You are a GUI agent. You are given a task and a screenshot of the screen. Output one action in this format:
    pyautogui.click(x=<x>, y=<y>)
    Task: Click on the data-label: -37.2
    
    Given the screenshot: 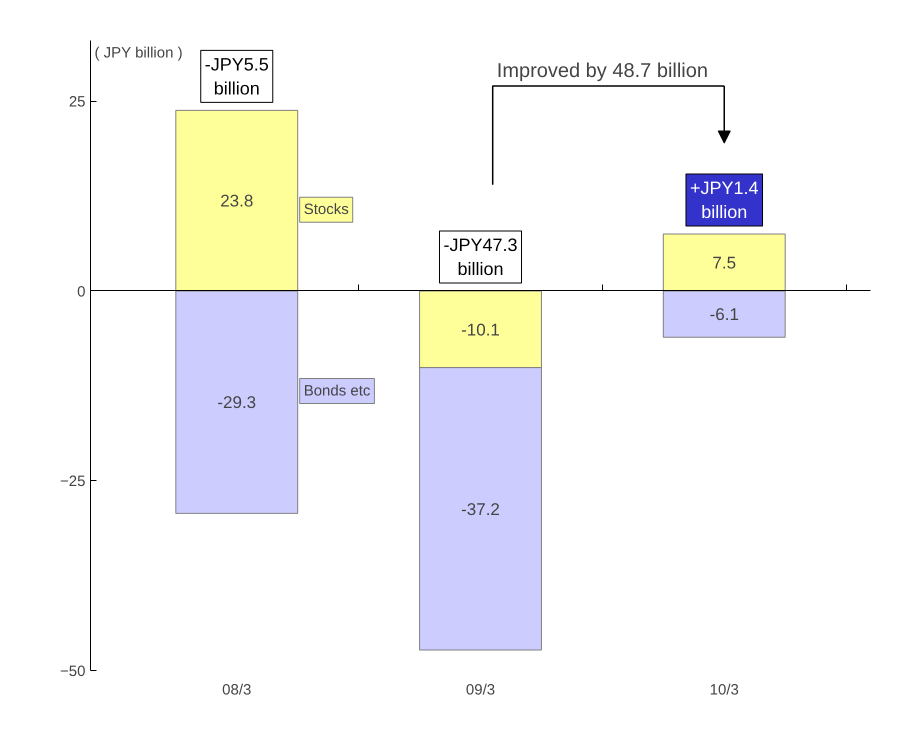 What is the action you would take?
    pyautogui.click(x=480, y=509)
    